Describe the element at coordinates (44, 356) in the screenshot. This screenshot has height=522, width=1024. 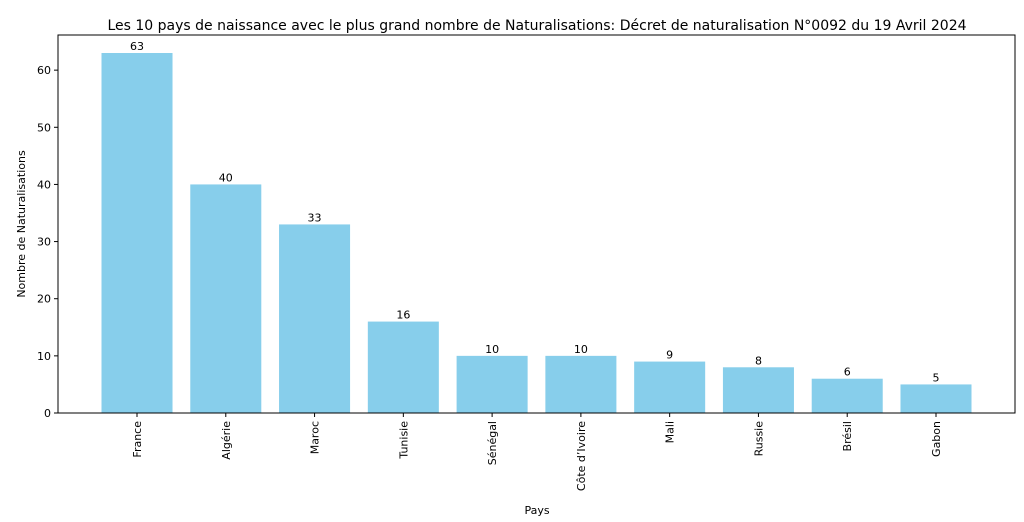
I see `y-tick-label: 10` at that location.